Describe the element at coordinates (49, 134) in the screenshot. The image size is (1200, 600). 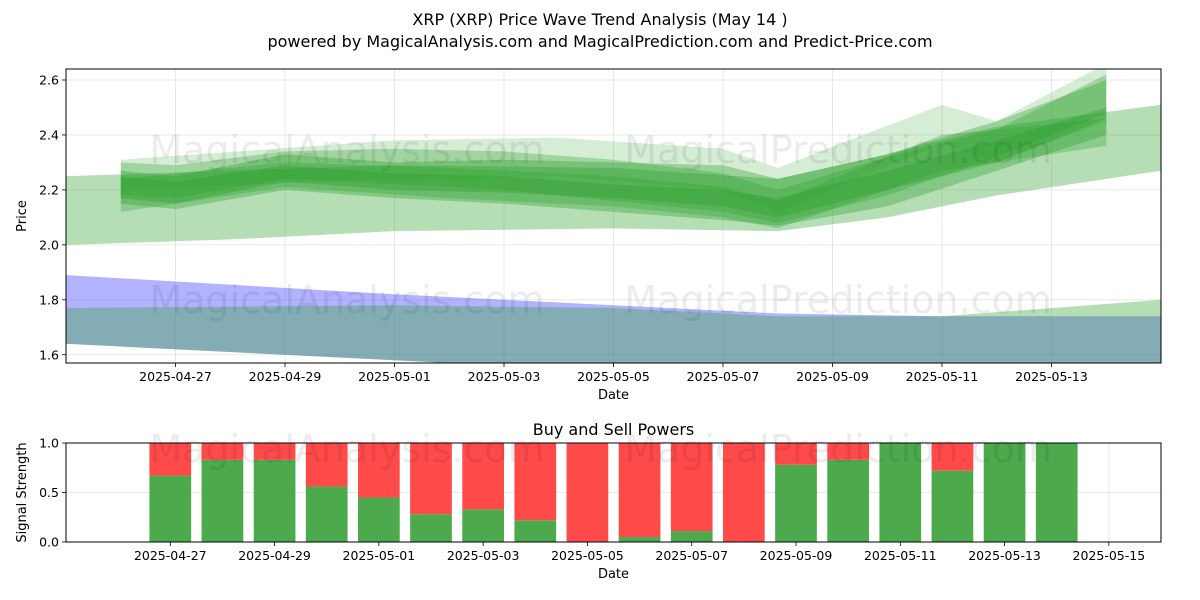
I see `price-y-tick-label: 2.4` at that location.